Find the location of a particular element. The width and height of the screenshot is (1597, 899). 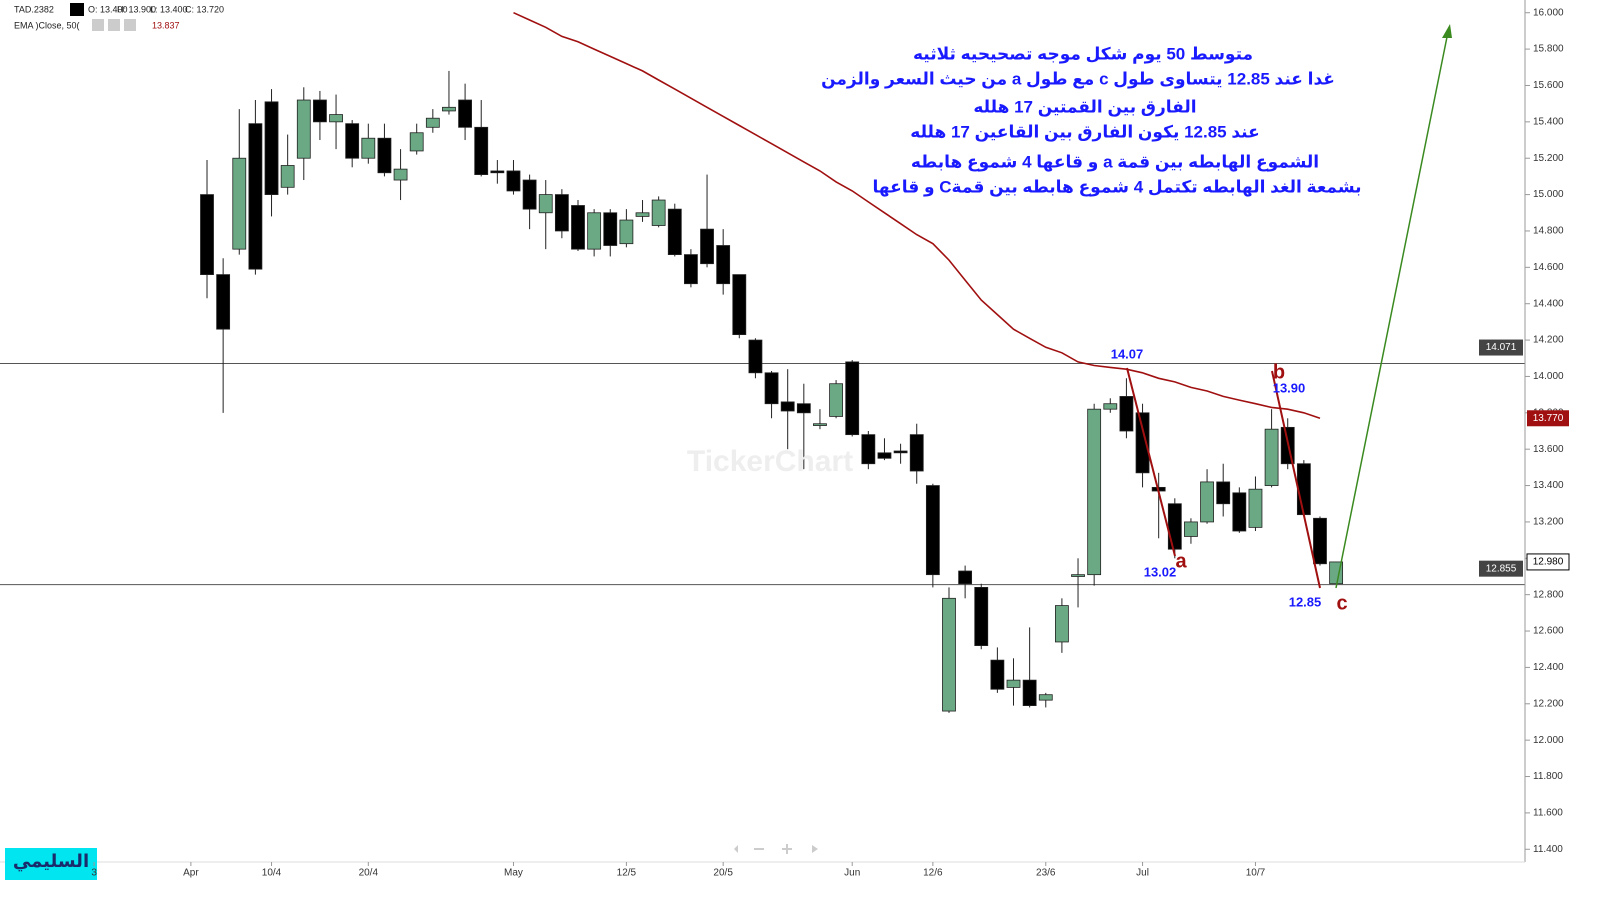

header-value: L: 13.400 is located at coordinates (169, 9).